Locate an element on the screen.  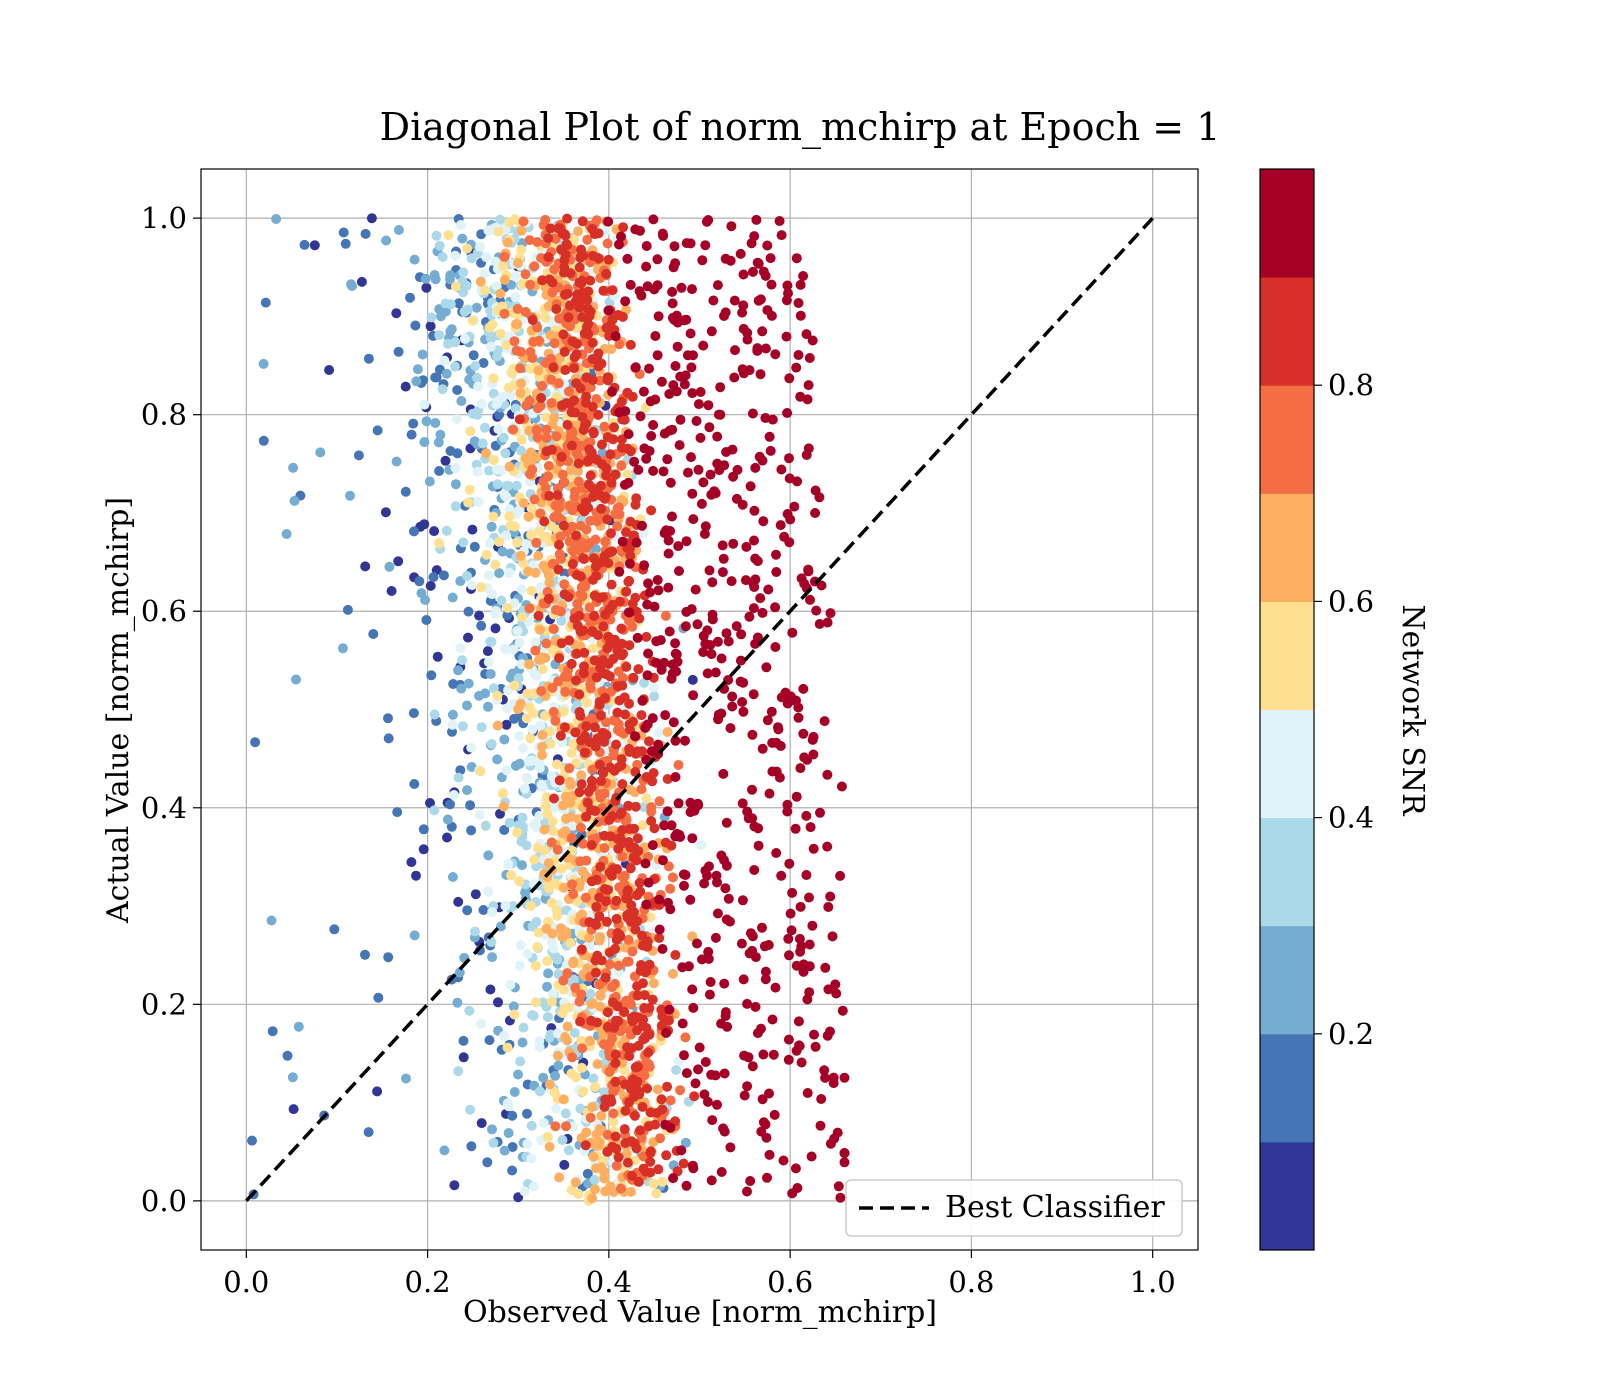
colorbar-ticks: 0.2 0.4 0.6 0.8 is located at coordinates (1344, 709).